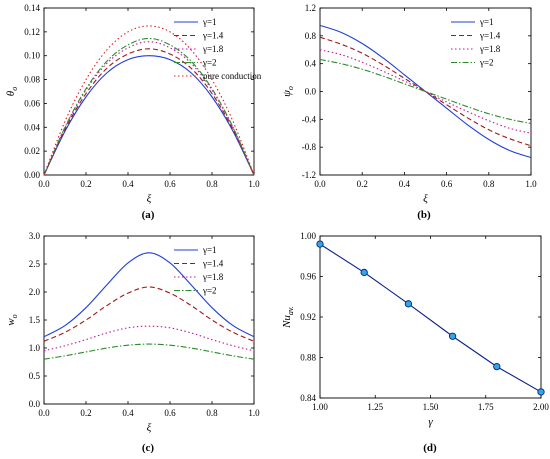 This screenshot has width=550, height=459. Describe the element at coordinates (35, 264) in the screenshot. I see `y-tick-label: 2.5` at that location.